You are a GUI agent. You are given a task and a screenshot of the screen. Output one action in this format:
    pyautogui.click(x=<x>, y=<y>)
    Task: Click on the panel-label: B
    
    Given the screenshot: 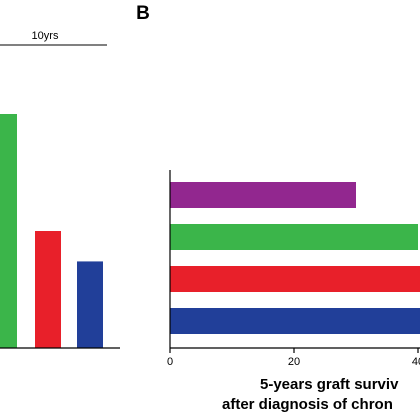 What is the action you would take?
    pyautogui.click(x=143, y=13)
    